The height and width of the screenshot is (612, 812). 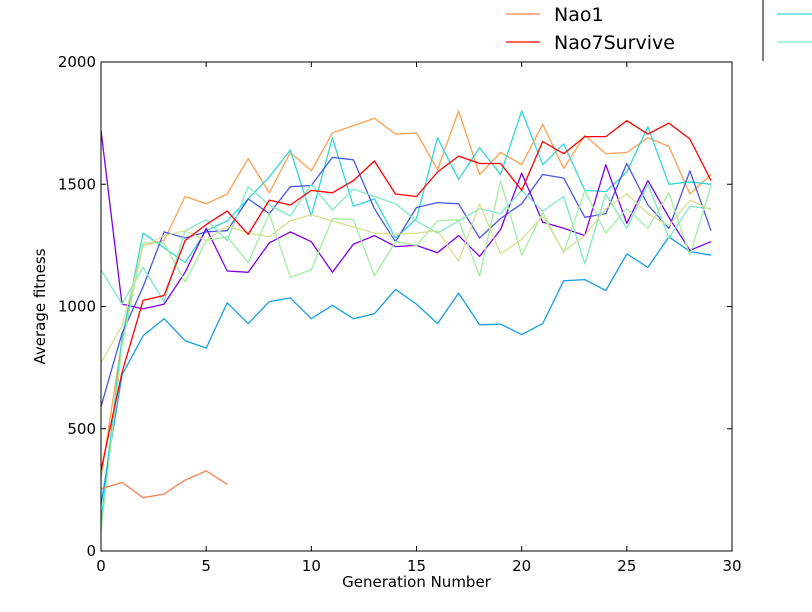 What do you see at coordinates (614, 43) in the screenshot?
I see `legend-label: Nao7Survive` at bounding box center [614, 43].